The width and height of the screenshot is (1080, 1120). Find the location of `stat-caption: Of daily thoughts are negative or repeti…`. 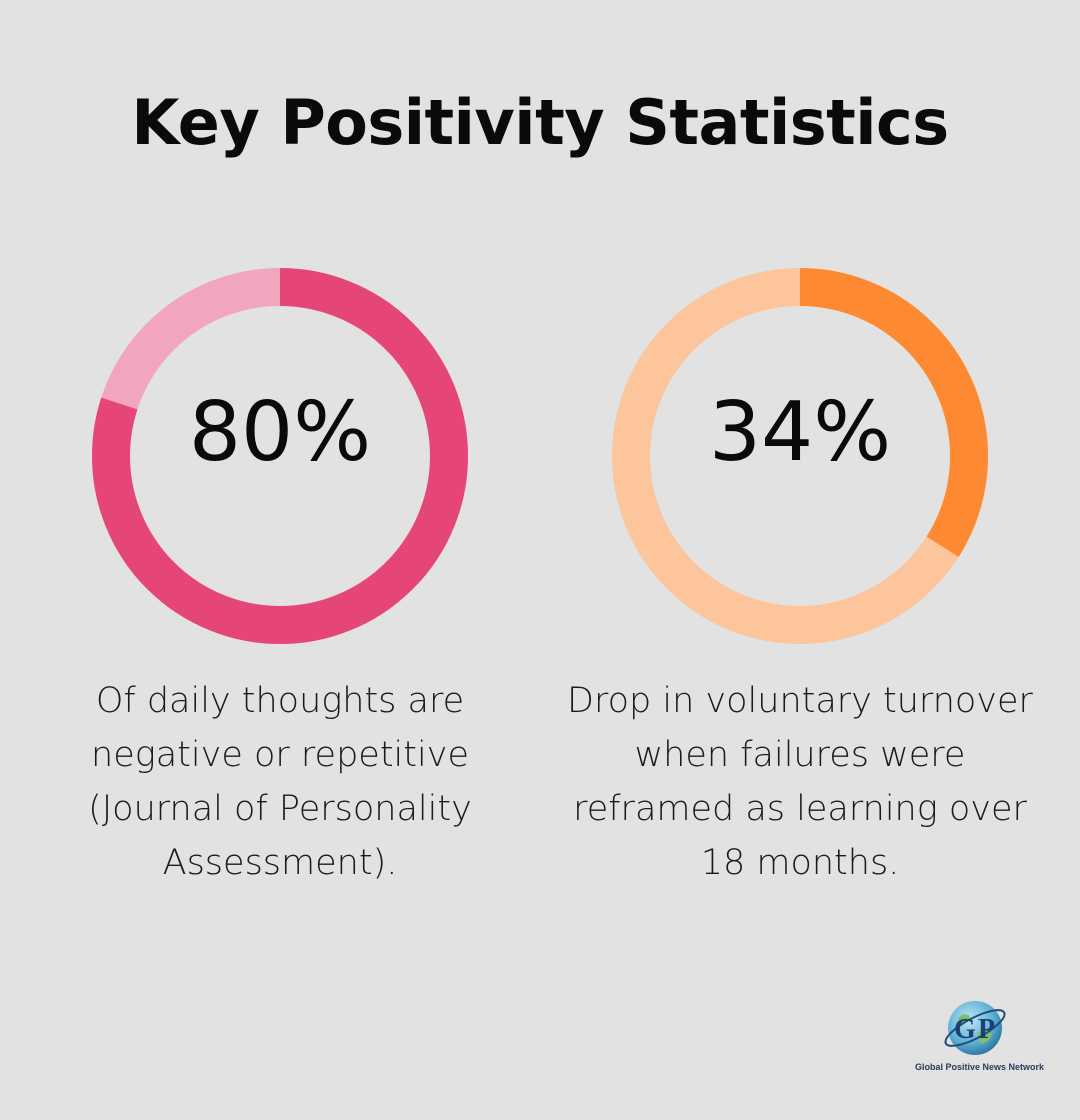

stat-caption: Of daily thoughts are negative or repeti… is located at coordinates (280, 782).